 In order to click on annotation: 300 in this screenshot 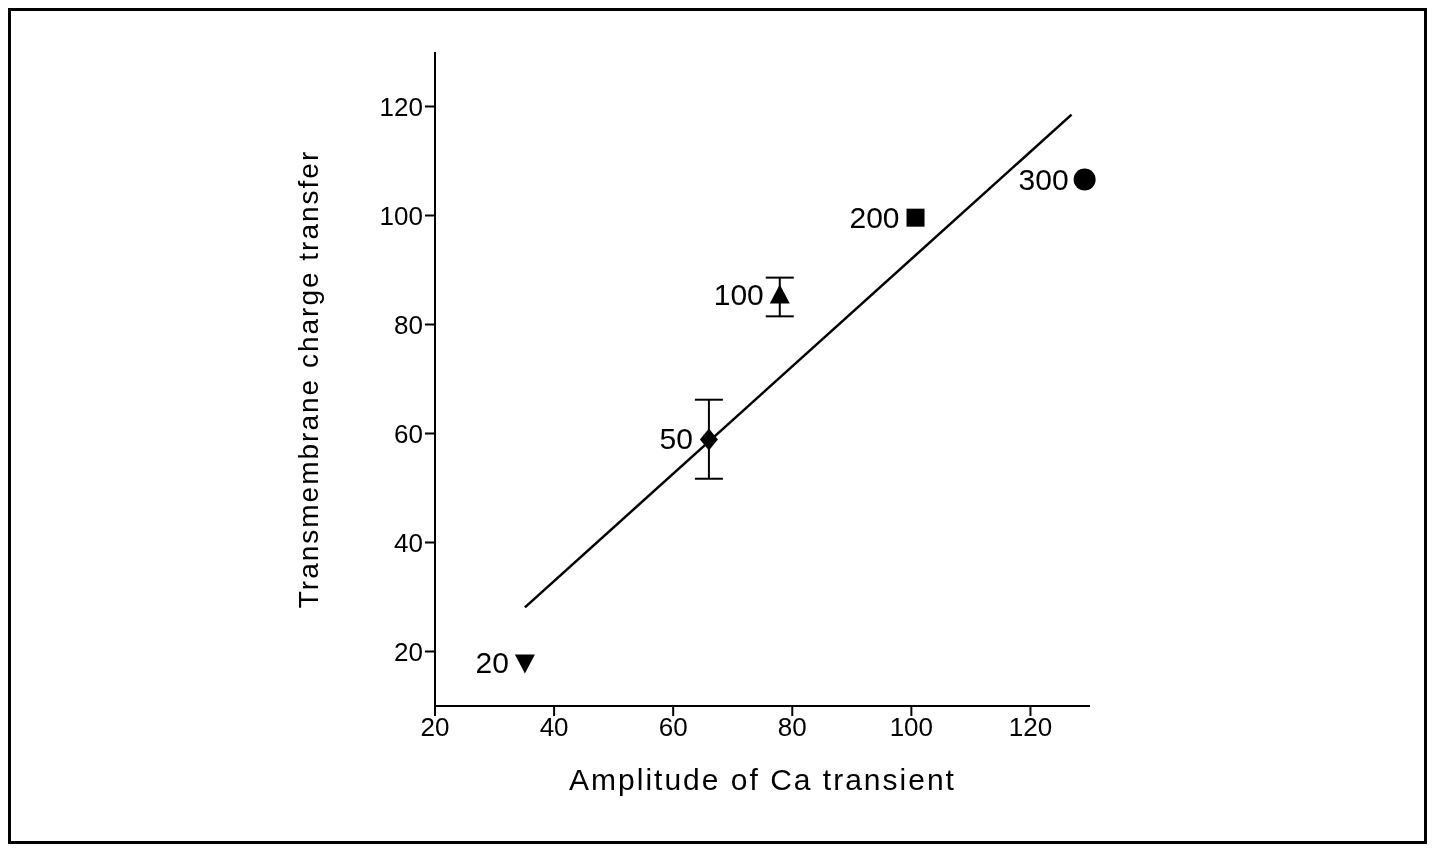, I will do `click(1043, 179)`.